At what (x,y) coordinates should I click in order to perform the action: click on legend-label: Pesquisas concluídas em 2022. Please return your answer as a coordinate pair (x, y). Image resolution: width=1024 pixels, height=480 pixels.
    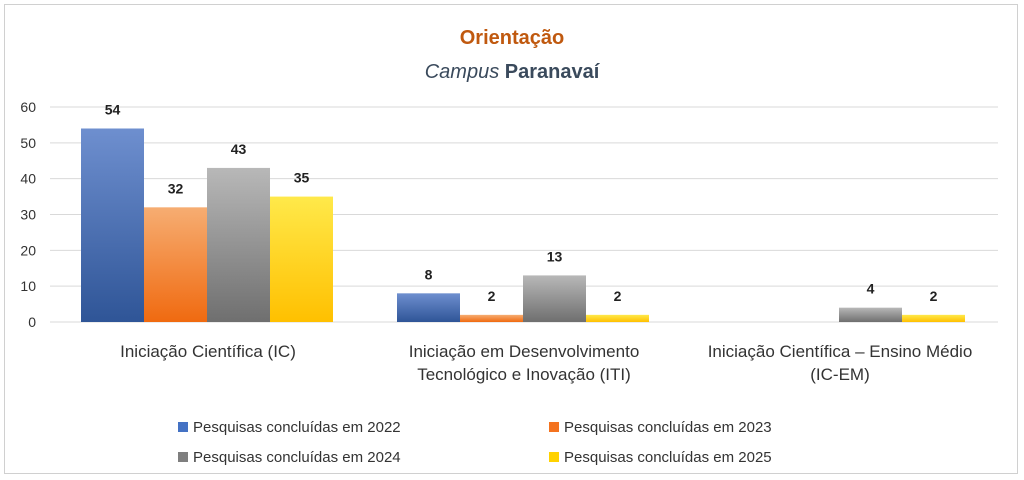
    Looking at the image, I should click on (297, 427).